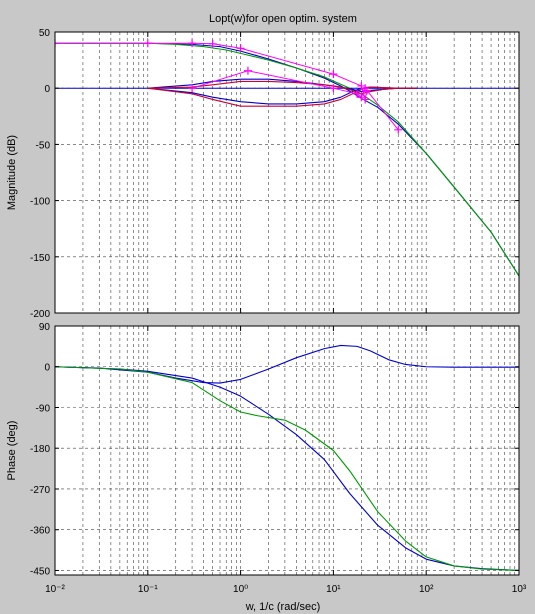  What do you see at coordinates (148, 589) in the screenshot?
I see `x-tick-label: 10⁻¹` at bounding box center [148, 589].